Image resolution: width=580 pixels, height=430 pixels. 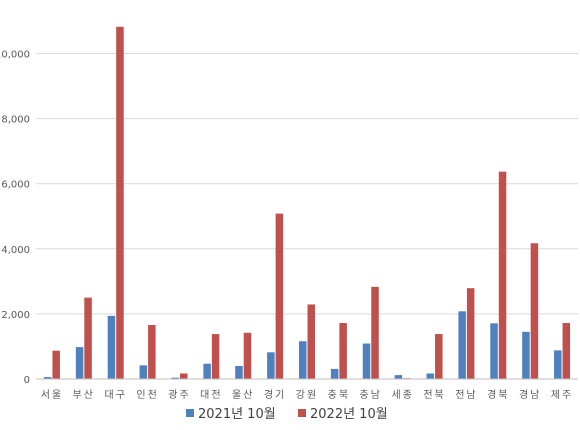 I want to click on x-category-label: 경남, so click(x=530, y=394).